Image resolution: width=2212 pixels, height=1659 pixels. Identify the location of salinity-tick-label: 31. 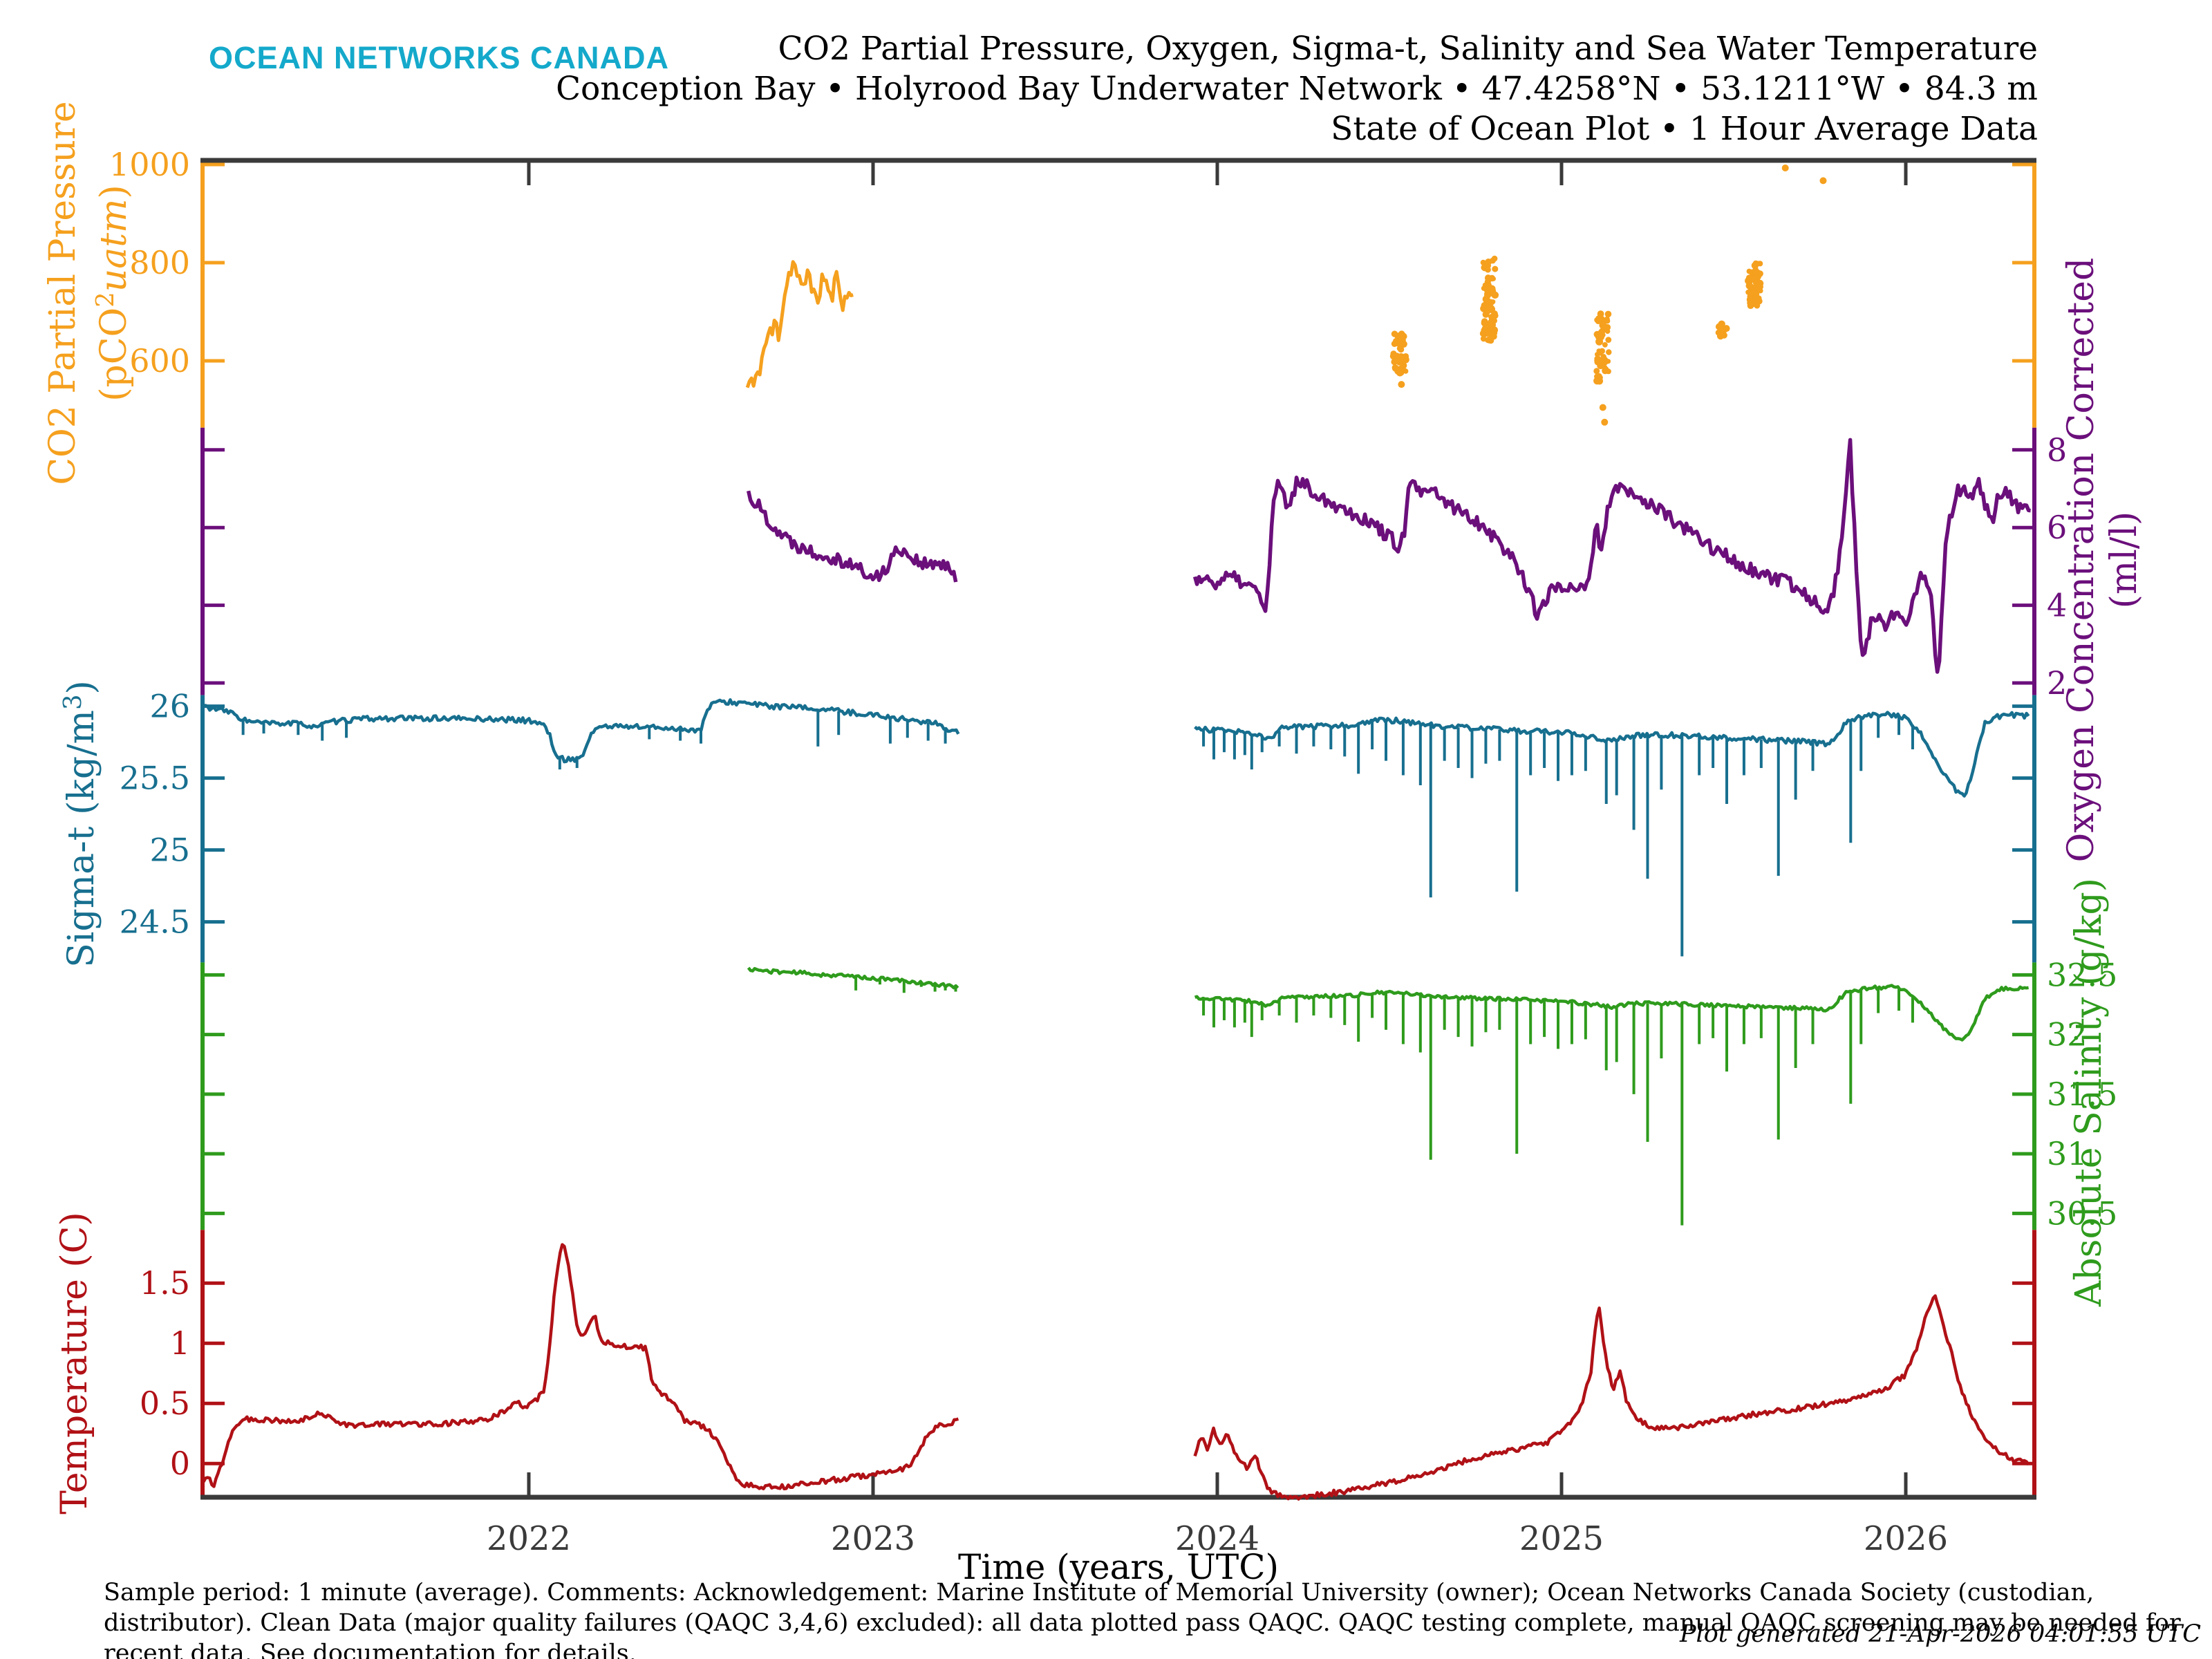
(2067, 1153).